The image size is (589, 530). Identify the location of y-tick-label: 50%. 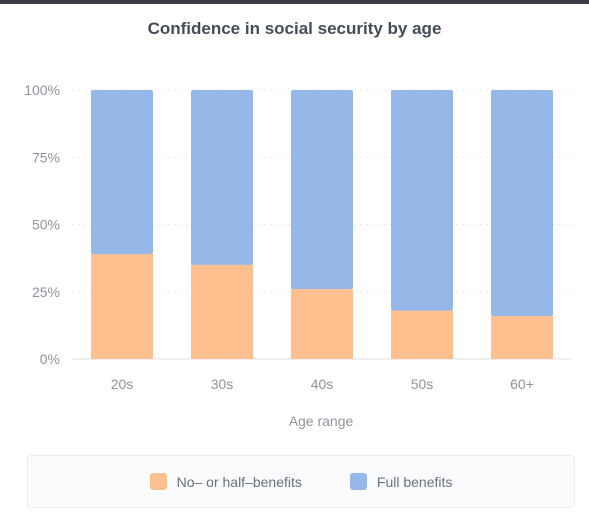
(46, 225).